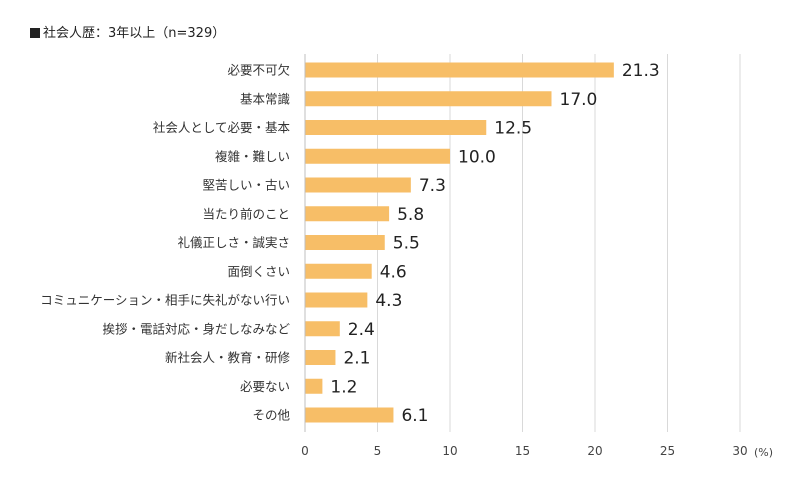 The height and width of the screenshot is (495, 790). Describe the element at coordinates (258, 271) in the screenshot. I see `category-label-8: 面倒くさい` at that location.